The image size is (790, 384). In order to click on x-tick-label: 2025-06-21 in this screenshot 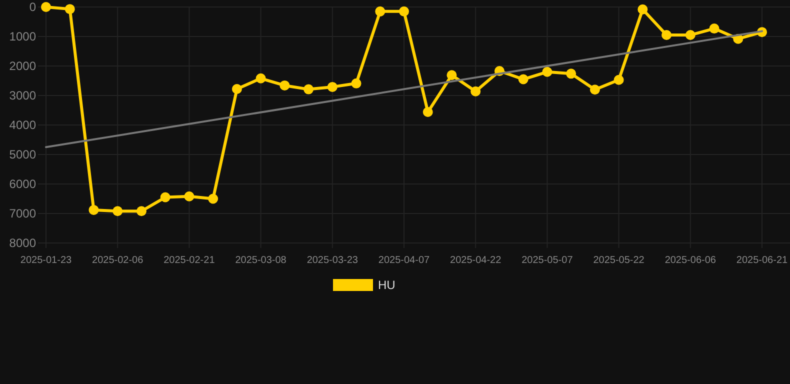, I will do `click(762, 260)`.